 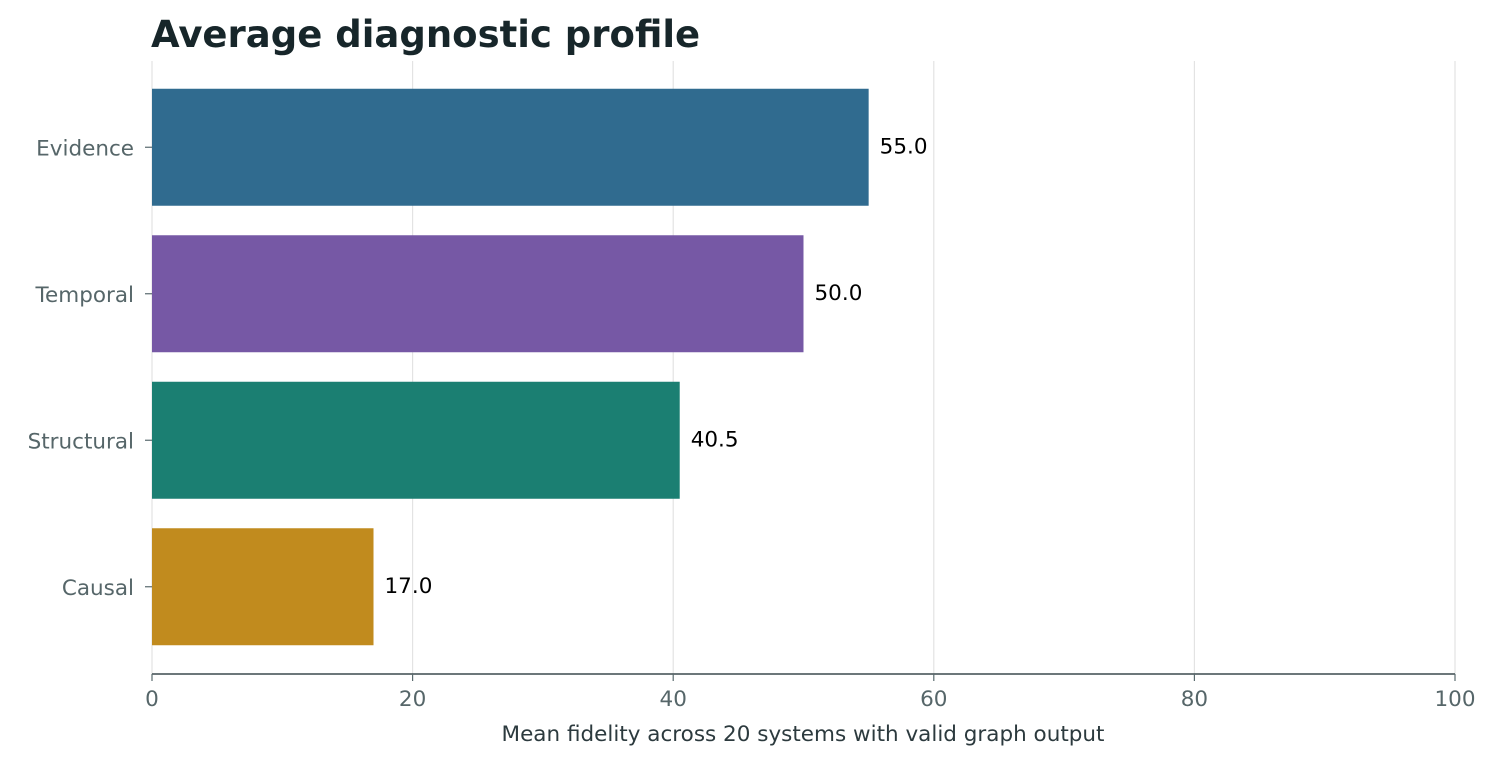 What do you see at coordinates (839, 293) in the screenshot?
I see `value-label-temporal: 50.0` at bounding box center [839, 293].